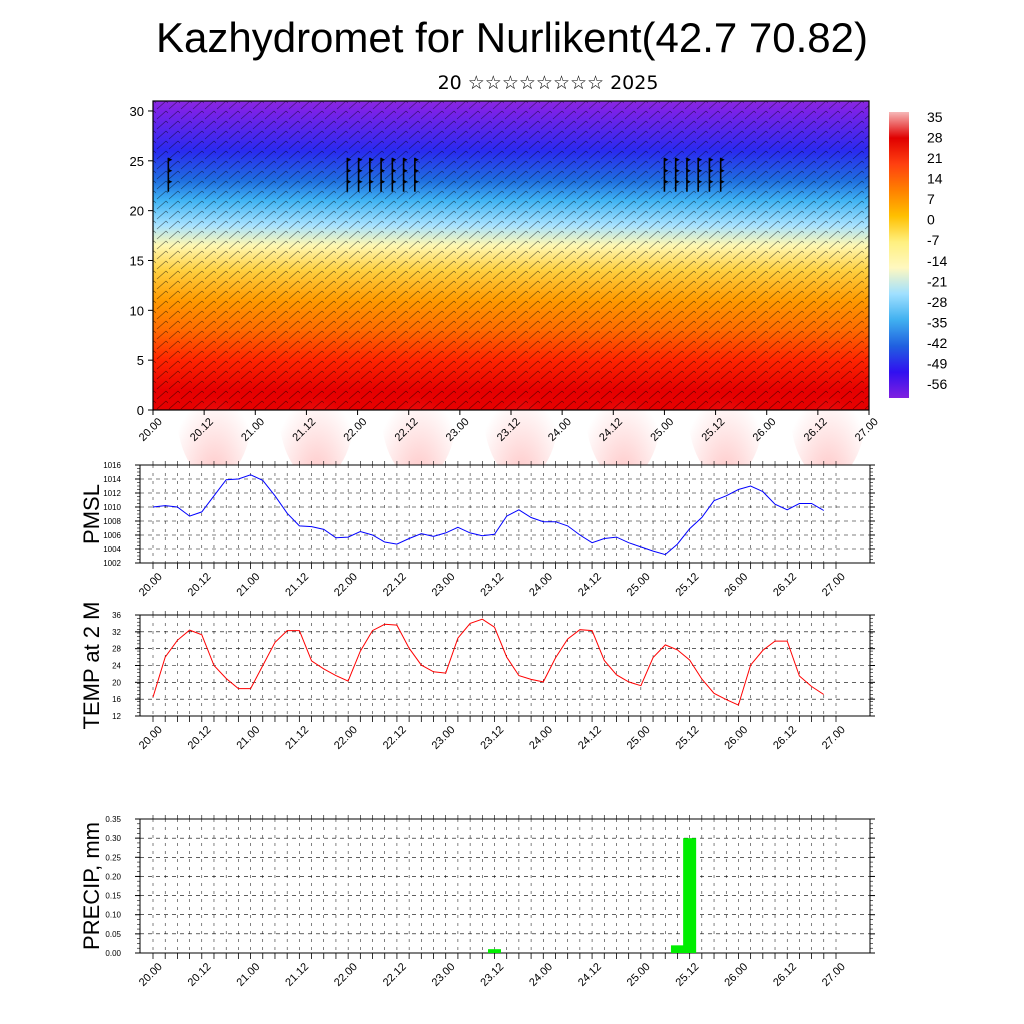  What do you see at coordinates (116, 699) in the screenshot?
I see `y-tick-label: 16` at bounding box center [116, 699].